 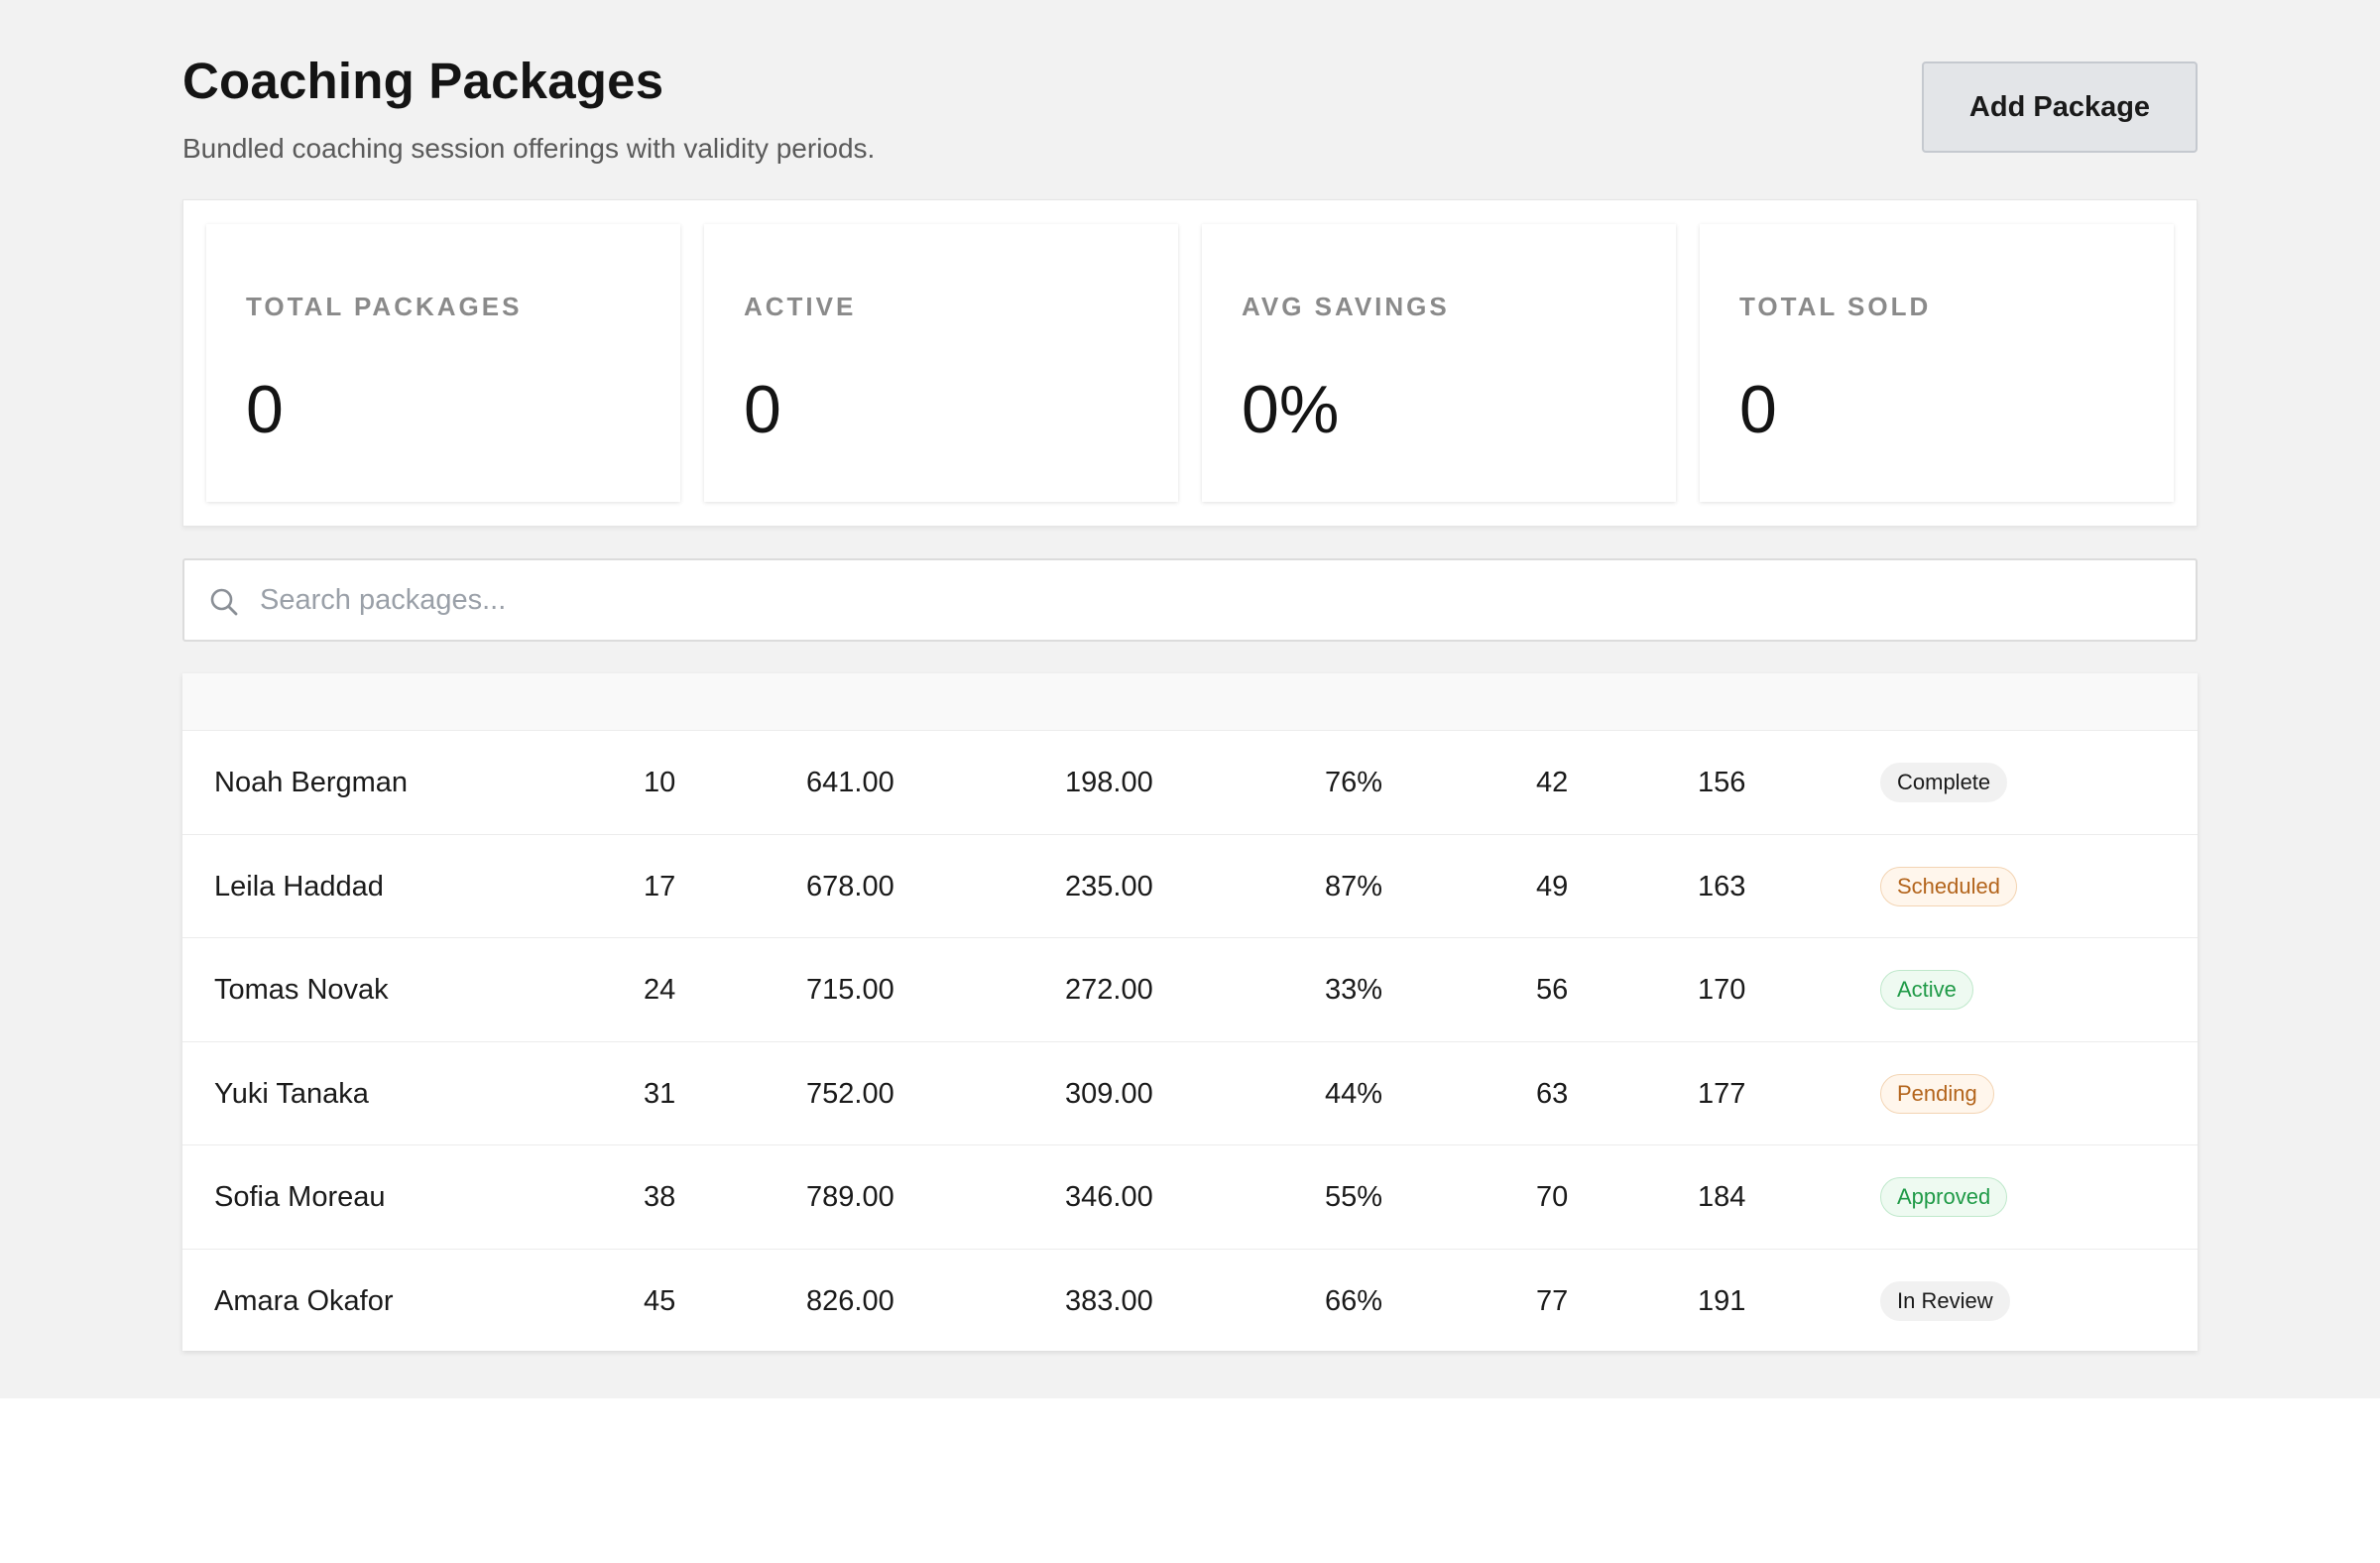 I want to click on cell-validity: 77, so click(x=1552, y=1300).